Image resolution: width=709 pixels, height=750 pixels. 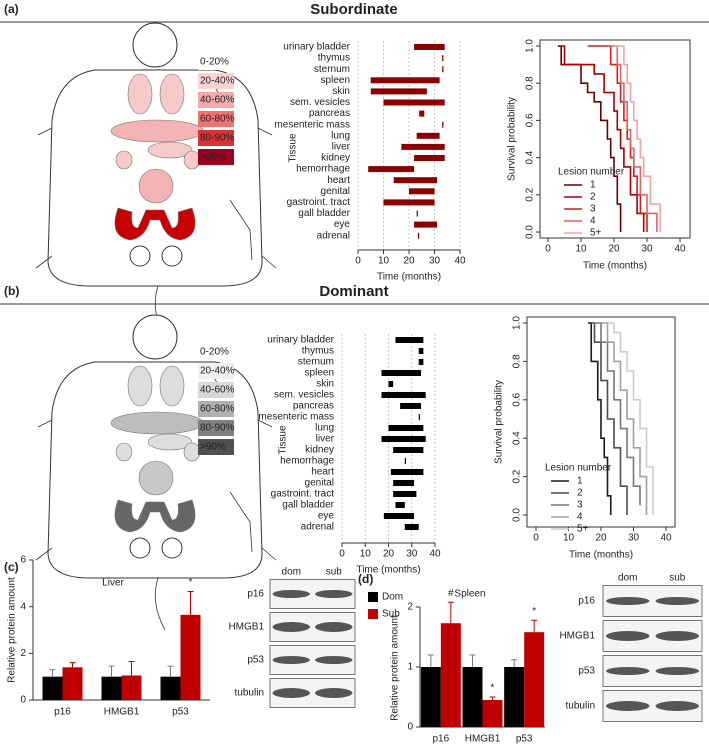 I want to click on y-axis-label: Relative protein amount, so click(x=12, y=630).